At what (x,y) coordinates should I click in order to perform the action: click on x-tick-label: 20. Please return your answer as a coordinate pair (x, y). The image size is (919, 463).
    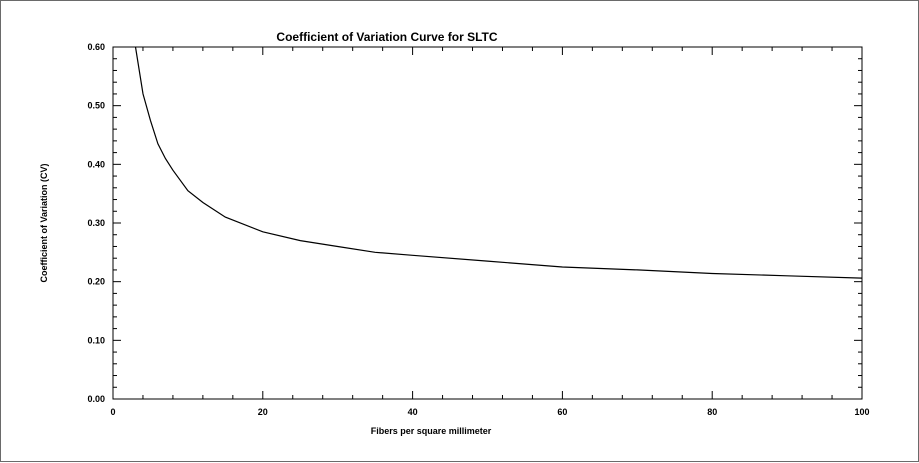
    Looking at the image, I should click on (263, 412).